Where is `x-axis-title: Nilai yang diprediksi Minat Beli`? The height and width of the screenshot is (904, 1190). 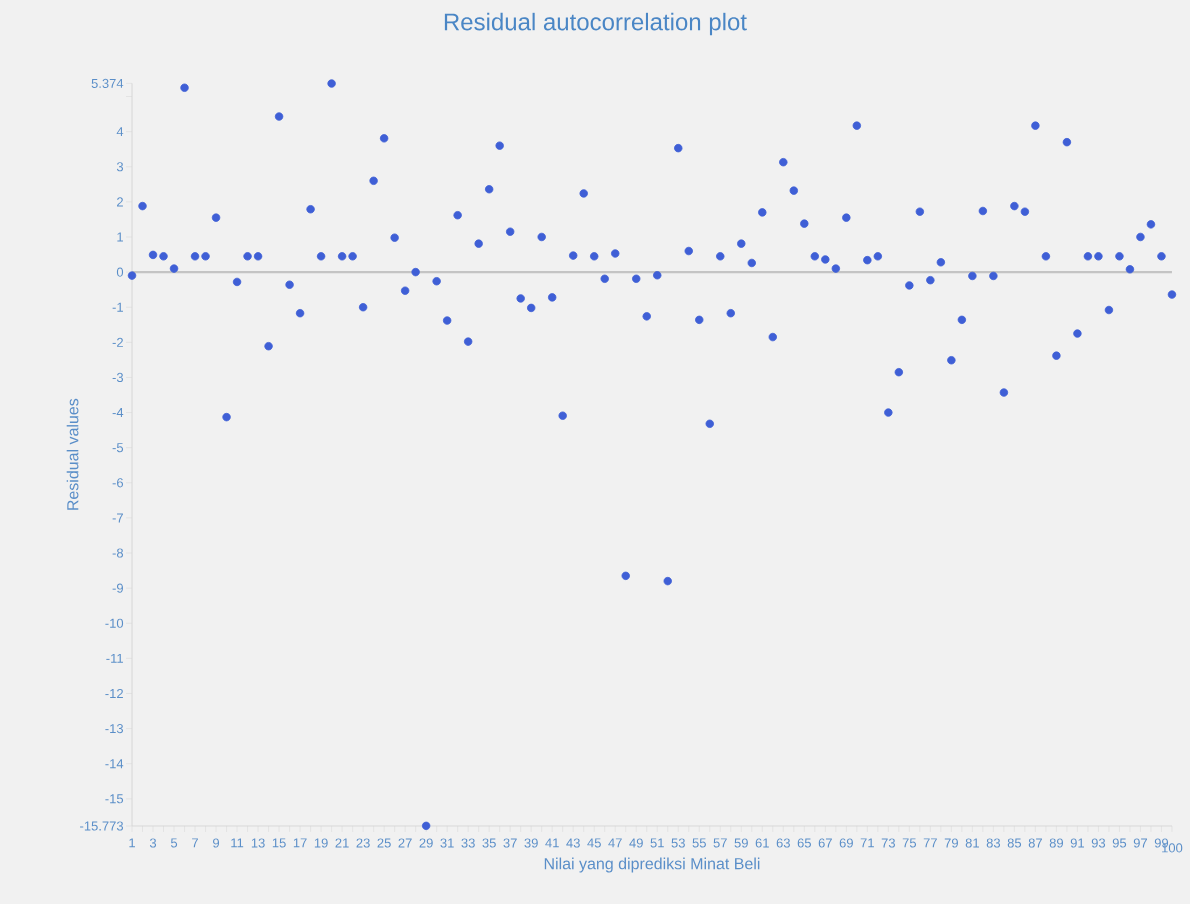 x-axis-title: Nilai yang diprediksi Minat Beli is located at coordinates (652, 865).